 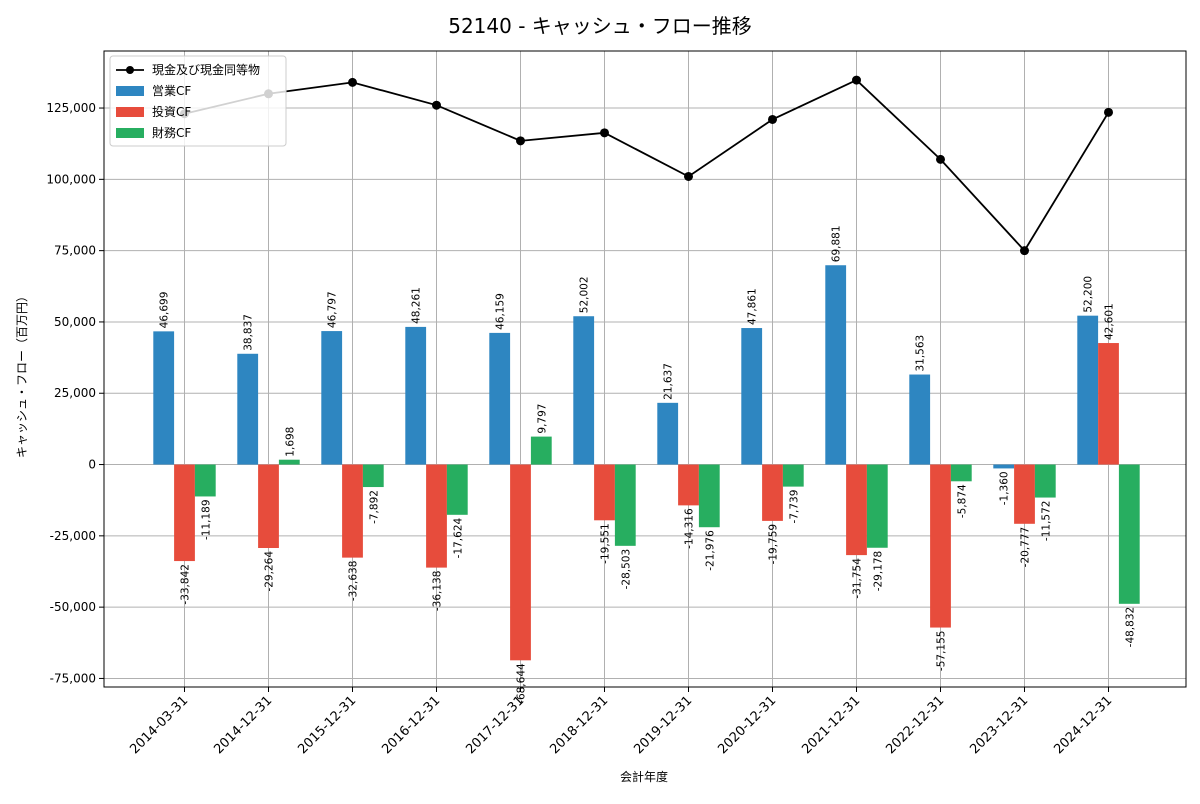 What do you see at coordinates (374, 507) in the screenshot?
I see `bar-value-label: -7,892` at bounding box center [374, 507].